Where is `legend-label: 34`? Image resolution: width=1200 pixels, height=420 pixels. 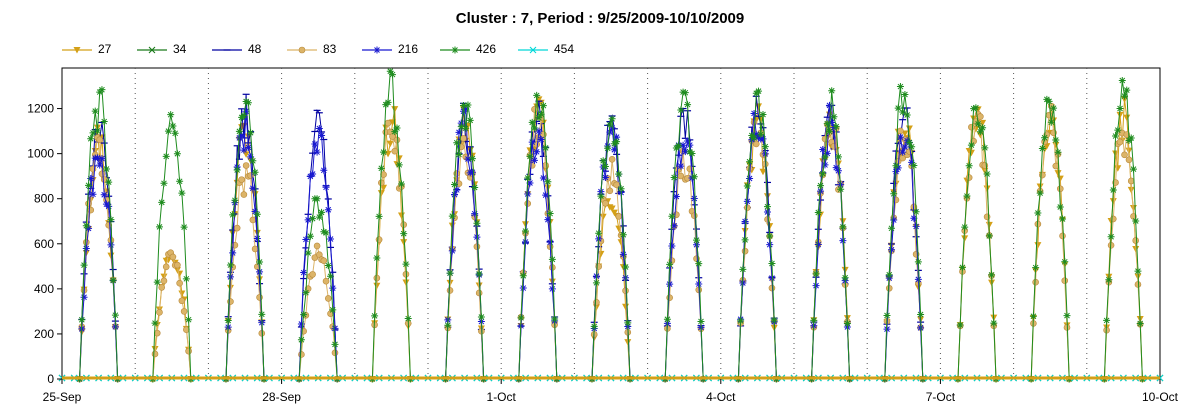 legend-label: 34 is located at coordinates (180, 49).